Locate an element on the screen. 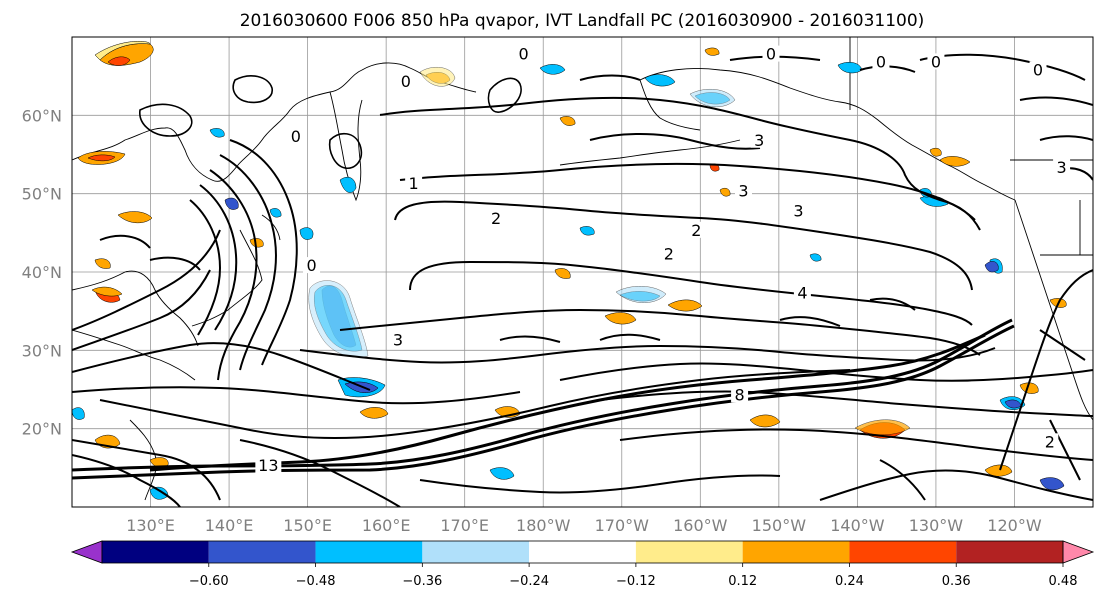  lon-tick-label: 130°E is located at coordinates (150, 525).